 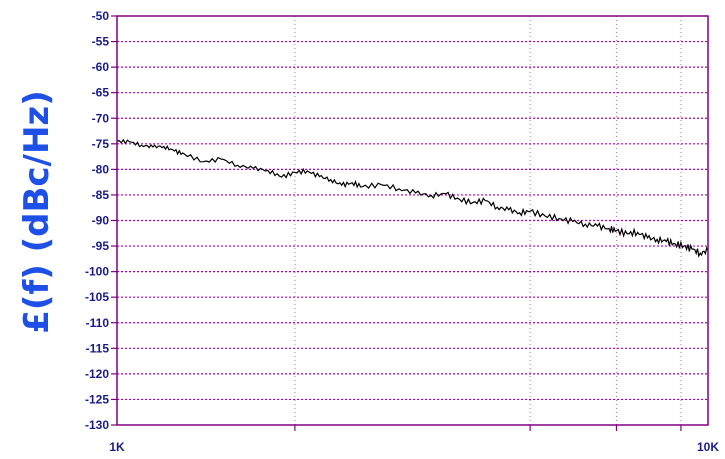 What do you see at coordinates (97, 297) in the screenshot?
I see `y-tick-label: -105` at bounding box center [97, 297].